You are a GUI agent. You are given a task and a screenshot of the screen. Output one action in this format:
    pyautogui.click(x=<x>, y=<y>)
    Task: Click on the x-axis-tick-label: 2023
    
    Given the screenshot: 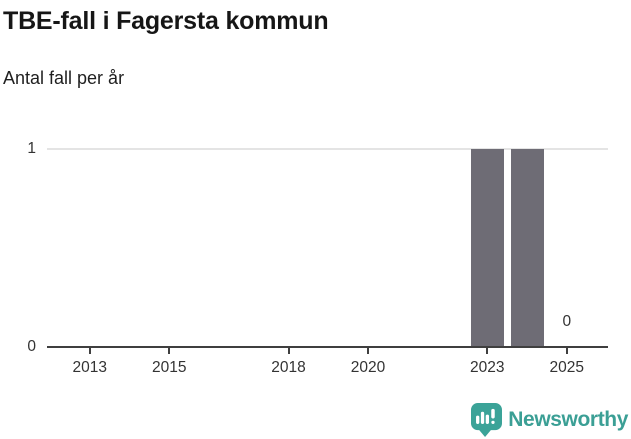 What is the action you would take?
    pyautogui.click(x=487, y=367)
    